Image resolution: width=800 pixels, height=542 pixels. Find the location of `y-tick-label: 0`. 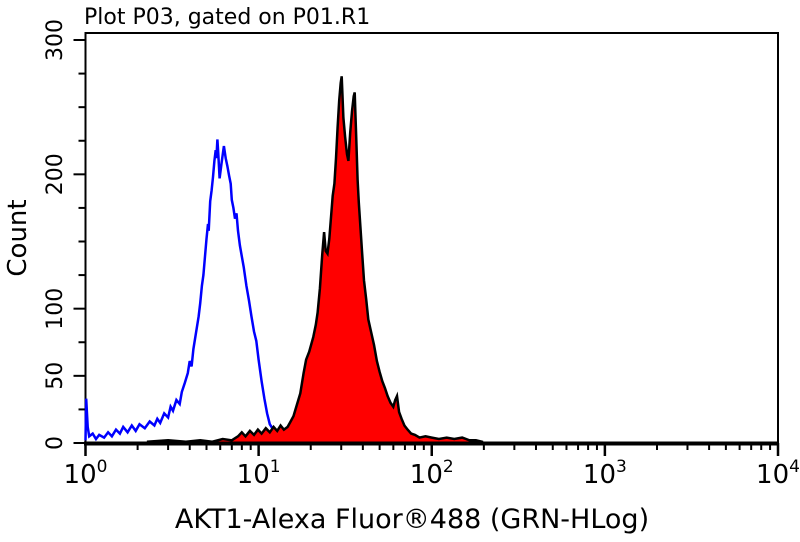

y-tick-label: 0 is located at coordinates (55, 443).